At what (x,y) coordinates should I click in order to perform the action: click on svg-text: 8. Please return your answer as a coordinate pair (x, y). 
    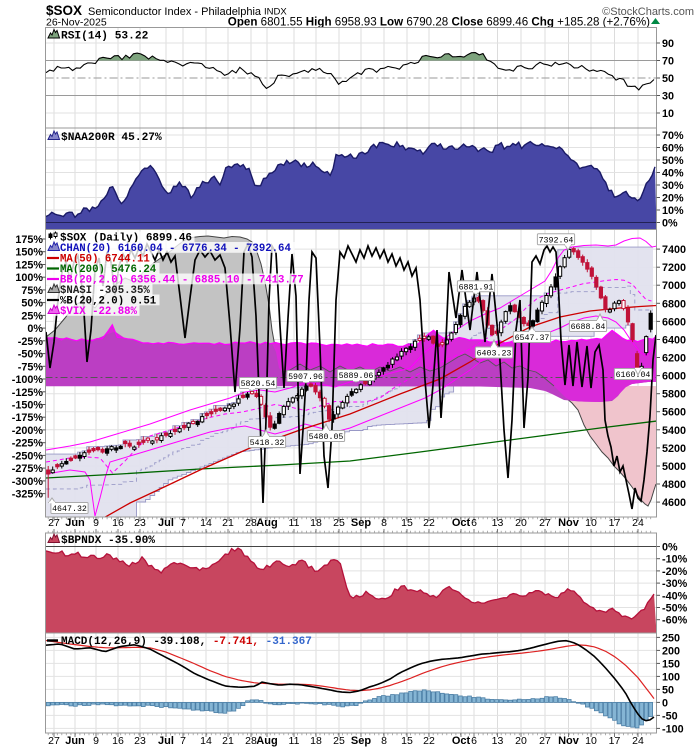
    Looking at the image, I should click on (384, 741).